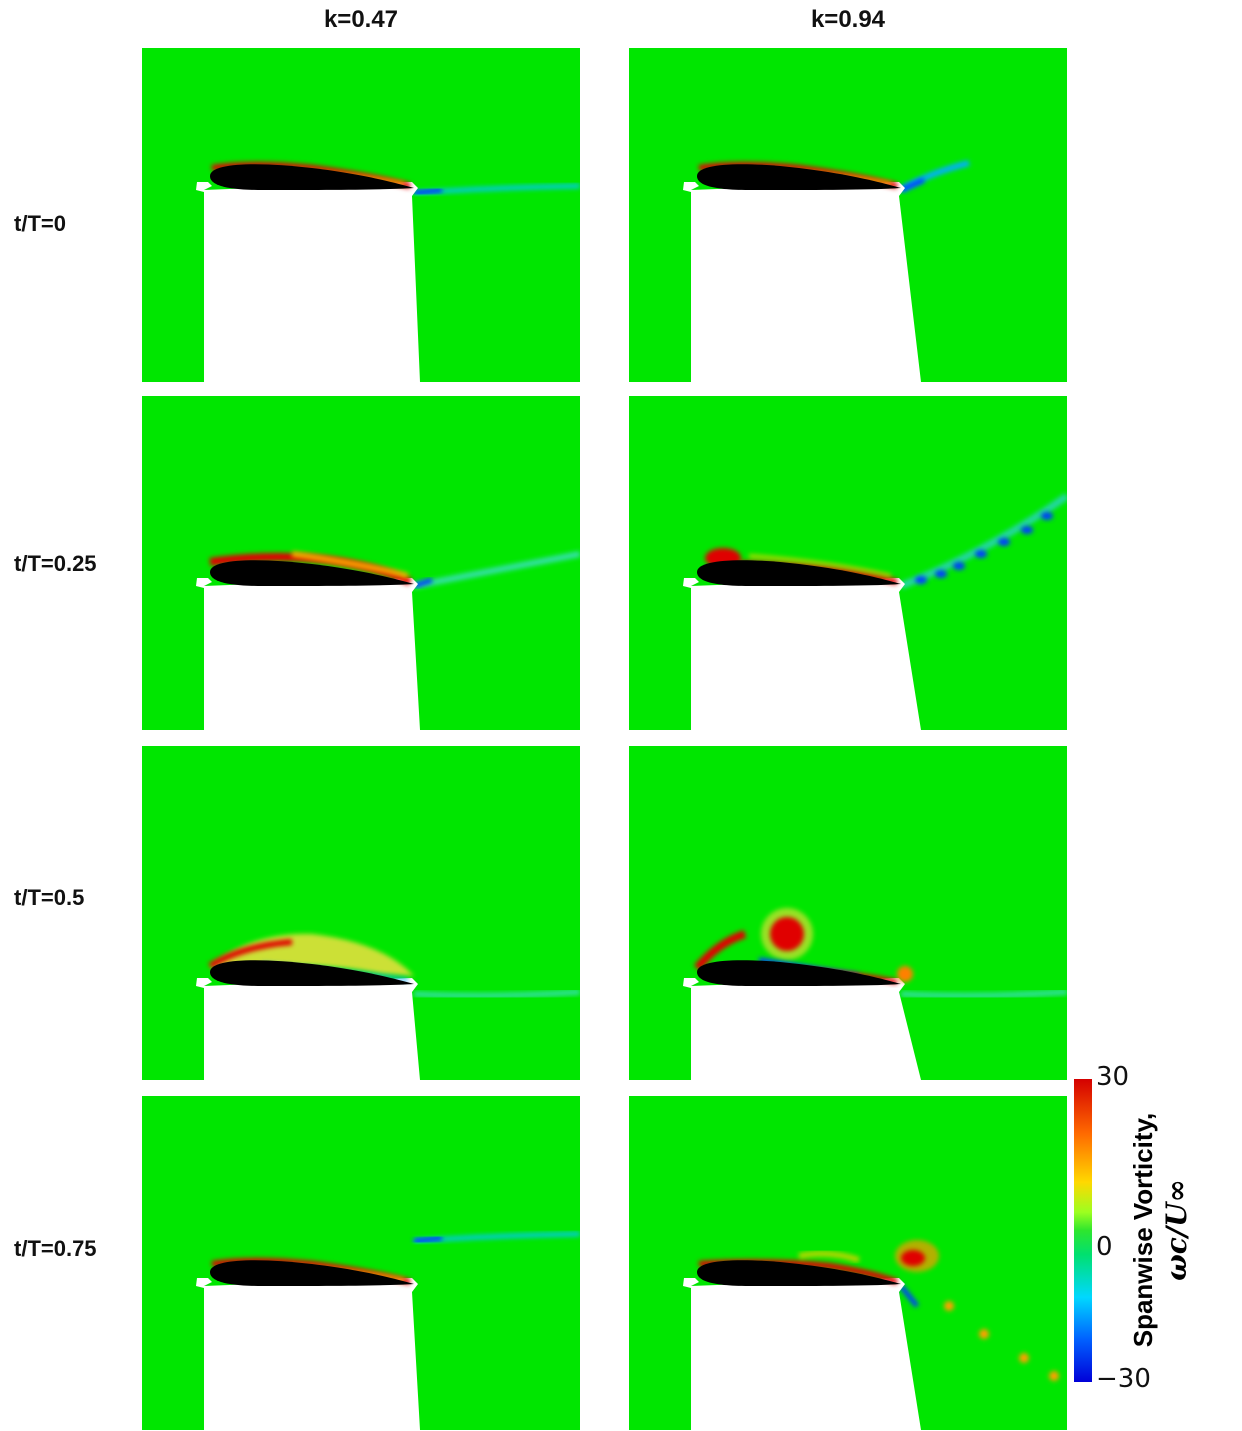  I want to click on vorticity-panel-k047-t025, so click(361, 563).